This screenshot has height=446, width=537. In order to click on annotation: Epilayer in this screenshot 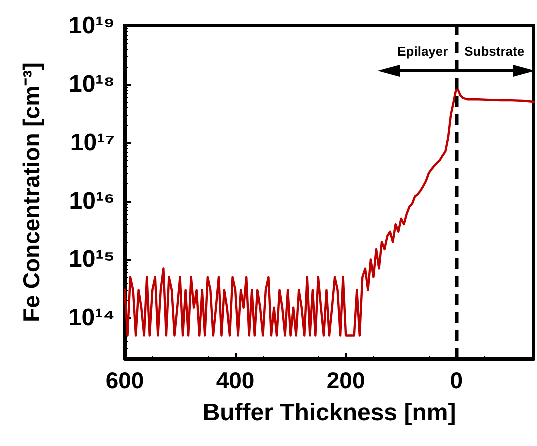, I will do `click(423, 51)`.